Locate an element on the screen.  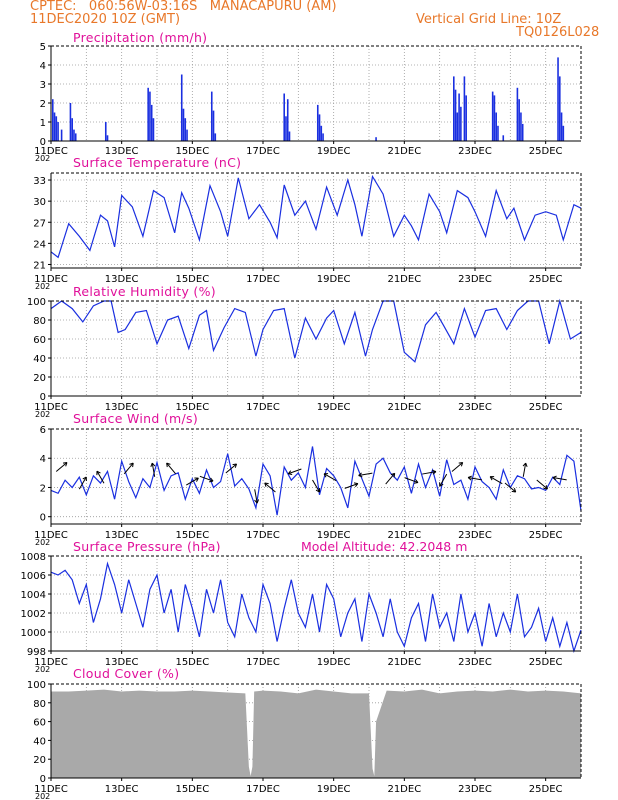
y-tick-label: 20 is located at coordinates (39, 760).